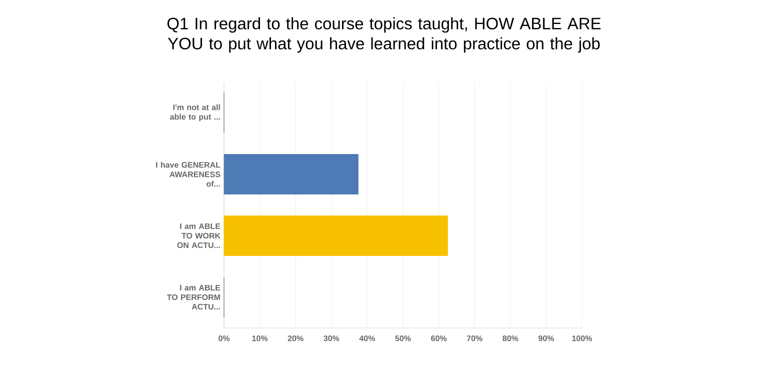  Describe the element at coordinates (439, 339) in the screenshot. I see `x-tick-label: 60%` at that location.